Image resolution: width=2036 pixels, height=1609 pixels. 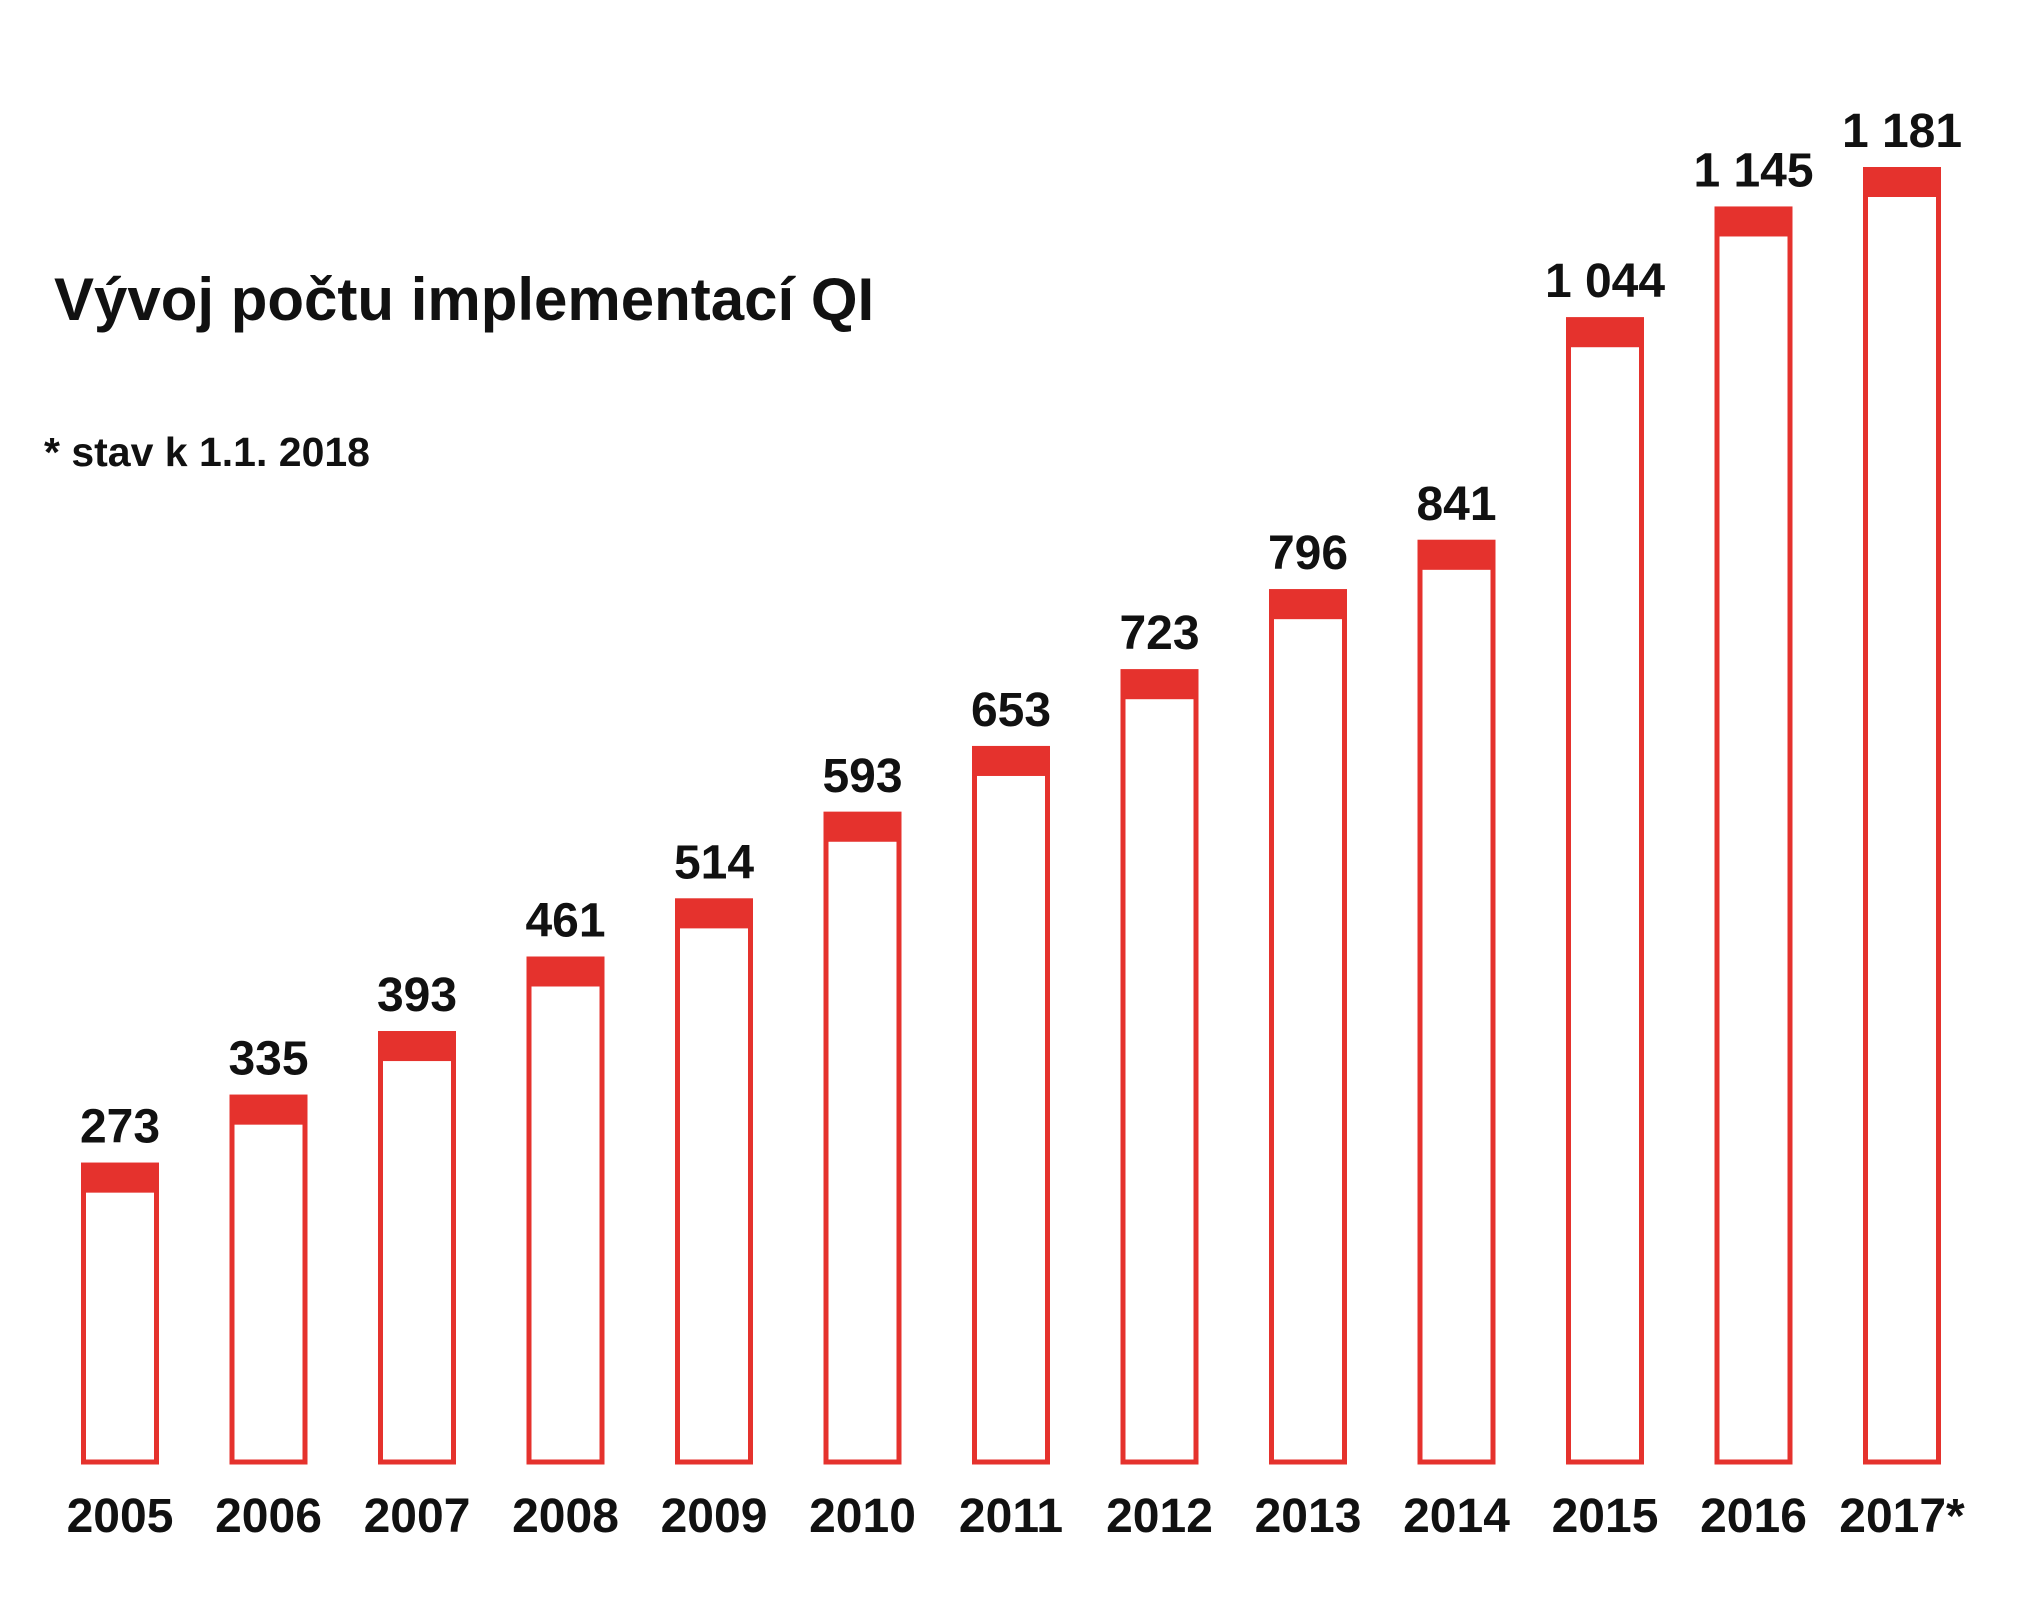 I want to click on x-tick-label: 2005, so click(x=120, y=1516).